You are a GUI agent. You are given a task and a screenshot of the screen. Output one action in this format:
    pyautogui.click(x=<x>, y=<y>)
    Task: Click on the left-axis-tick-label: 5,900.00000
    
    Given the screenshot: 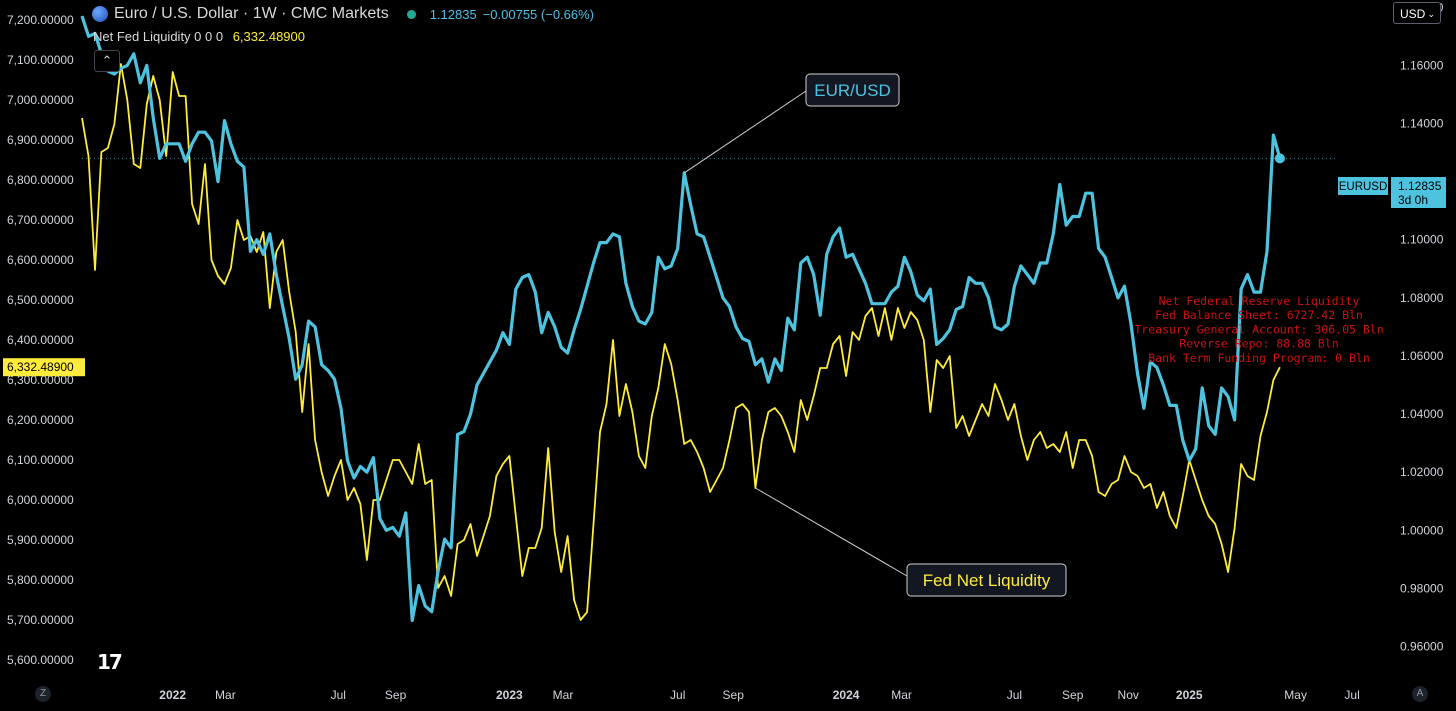 What is the action you would take?
    pyautogui.click(x=40, y=540)
    